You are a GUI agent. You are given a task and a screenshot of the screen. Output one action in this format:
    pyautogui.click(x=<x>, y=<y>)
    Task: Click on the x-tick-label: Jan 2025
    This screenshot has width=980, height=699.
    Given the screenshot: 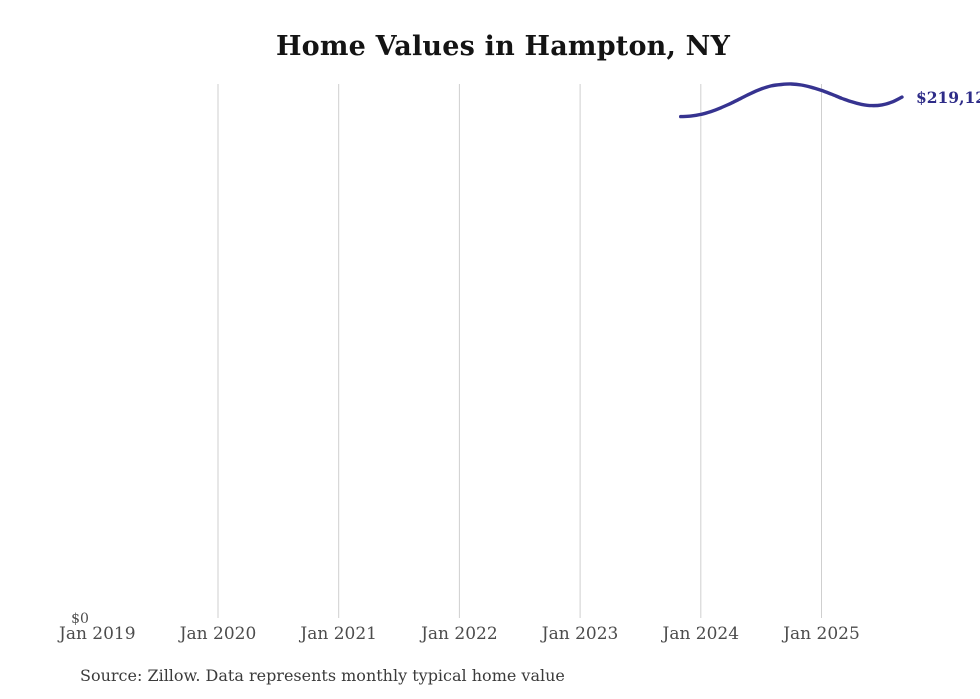 What is the action you would take?
    pyautogui.click(x=821, y=634)
    